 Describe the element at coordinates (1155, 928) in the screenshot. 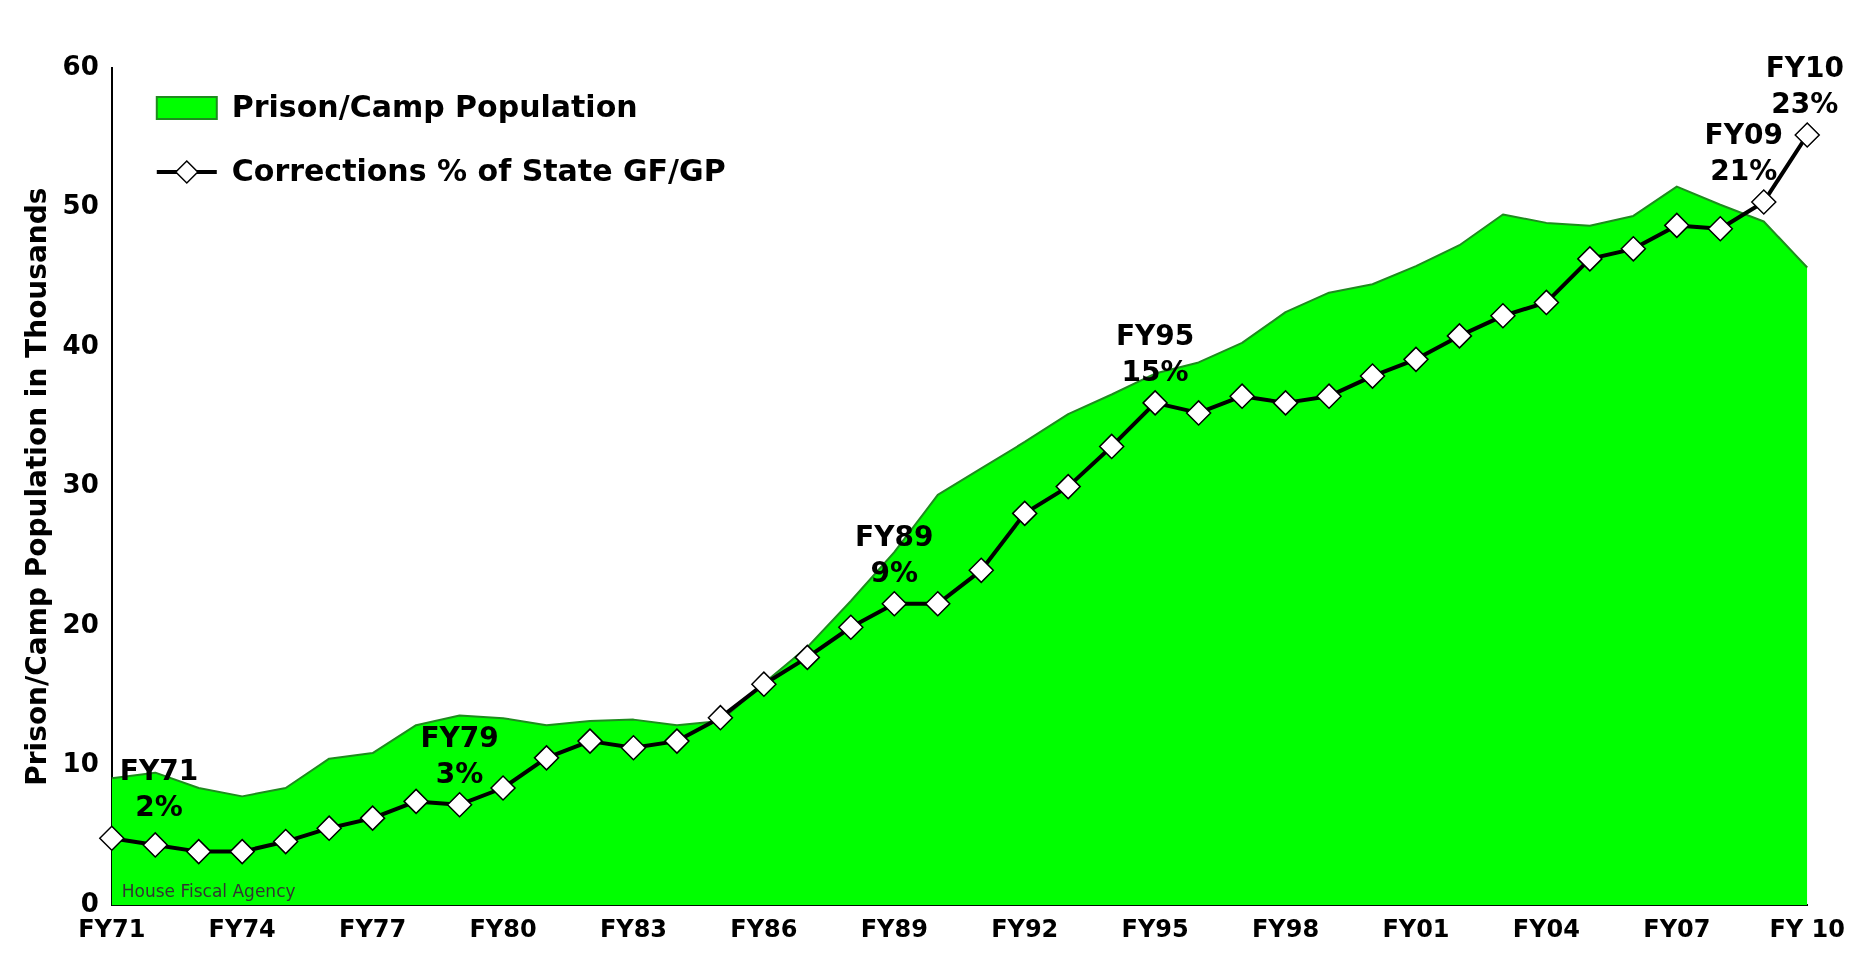

I see `x-tick-label: FY95` at that location.